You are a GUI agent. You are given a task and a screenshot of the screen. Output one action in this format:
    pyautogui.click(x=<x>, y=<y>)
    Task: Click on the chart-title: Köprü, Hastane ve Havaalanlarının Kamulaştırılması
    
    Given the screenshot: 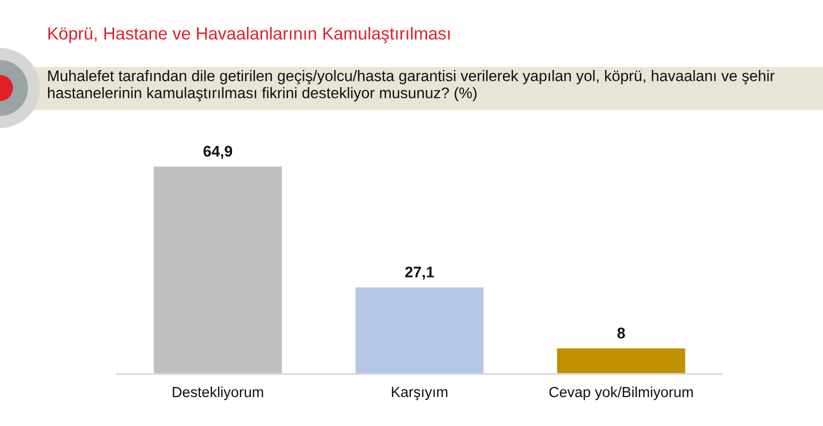 What is the action you would take?
    pyautogui.click(x=249, y=35)
    